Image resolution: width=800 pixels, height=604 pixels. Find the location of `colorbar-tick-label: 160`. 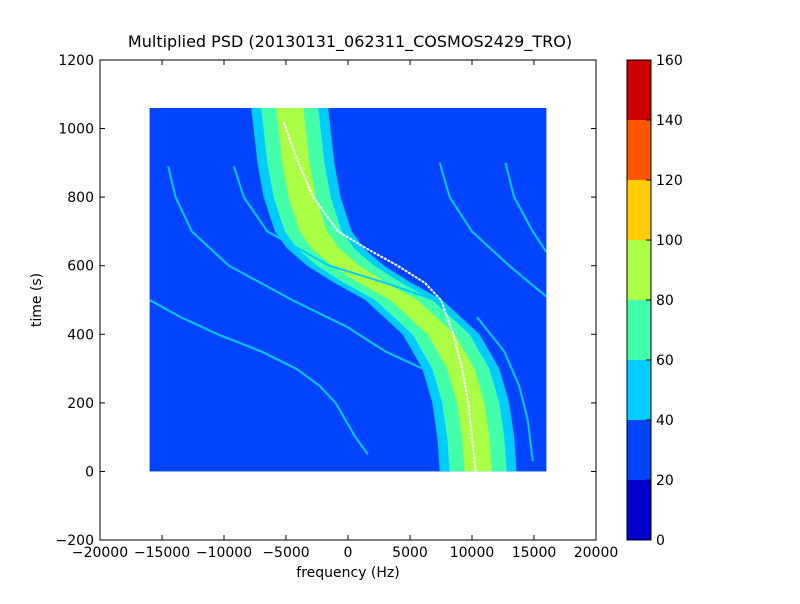

colorbar-tick-label: 160 is located at coordinates (669, 61).